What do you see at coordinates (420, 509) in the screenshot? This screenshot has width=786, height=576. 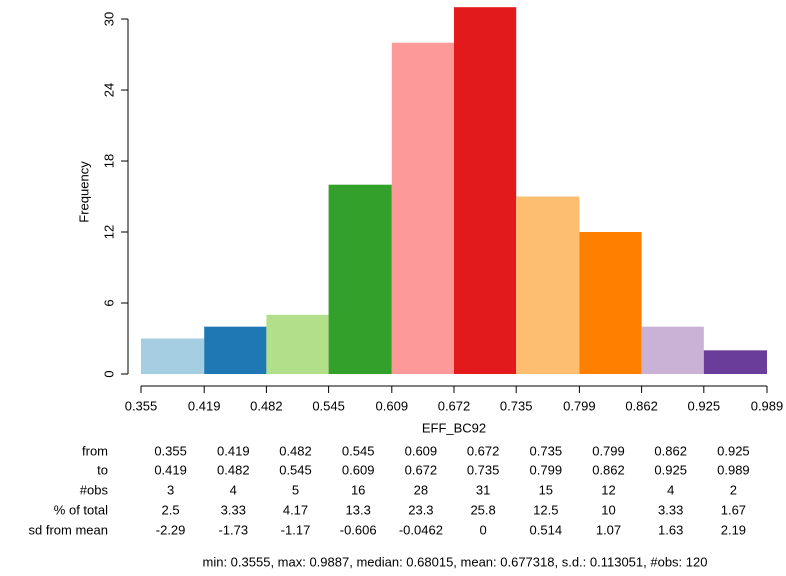 I see `table-cell: 23.3` at bounding box center [420, 509].